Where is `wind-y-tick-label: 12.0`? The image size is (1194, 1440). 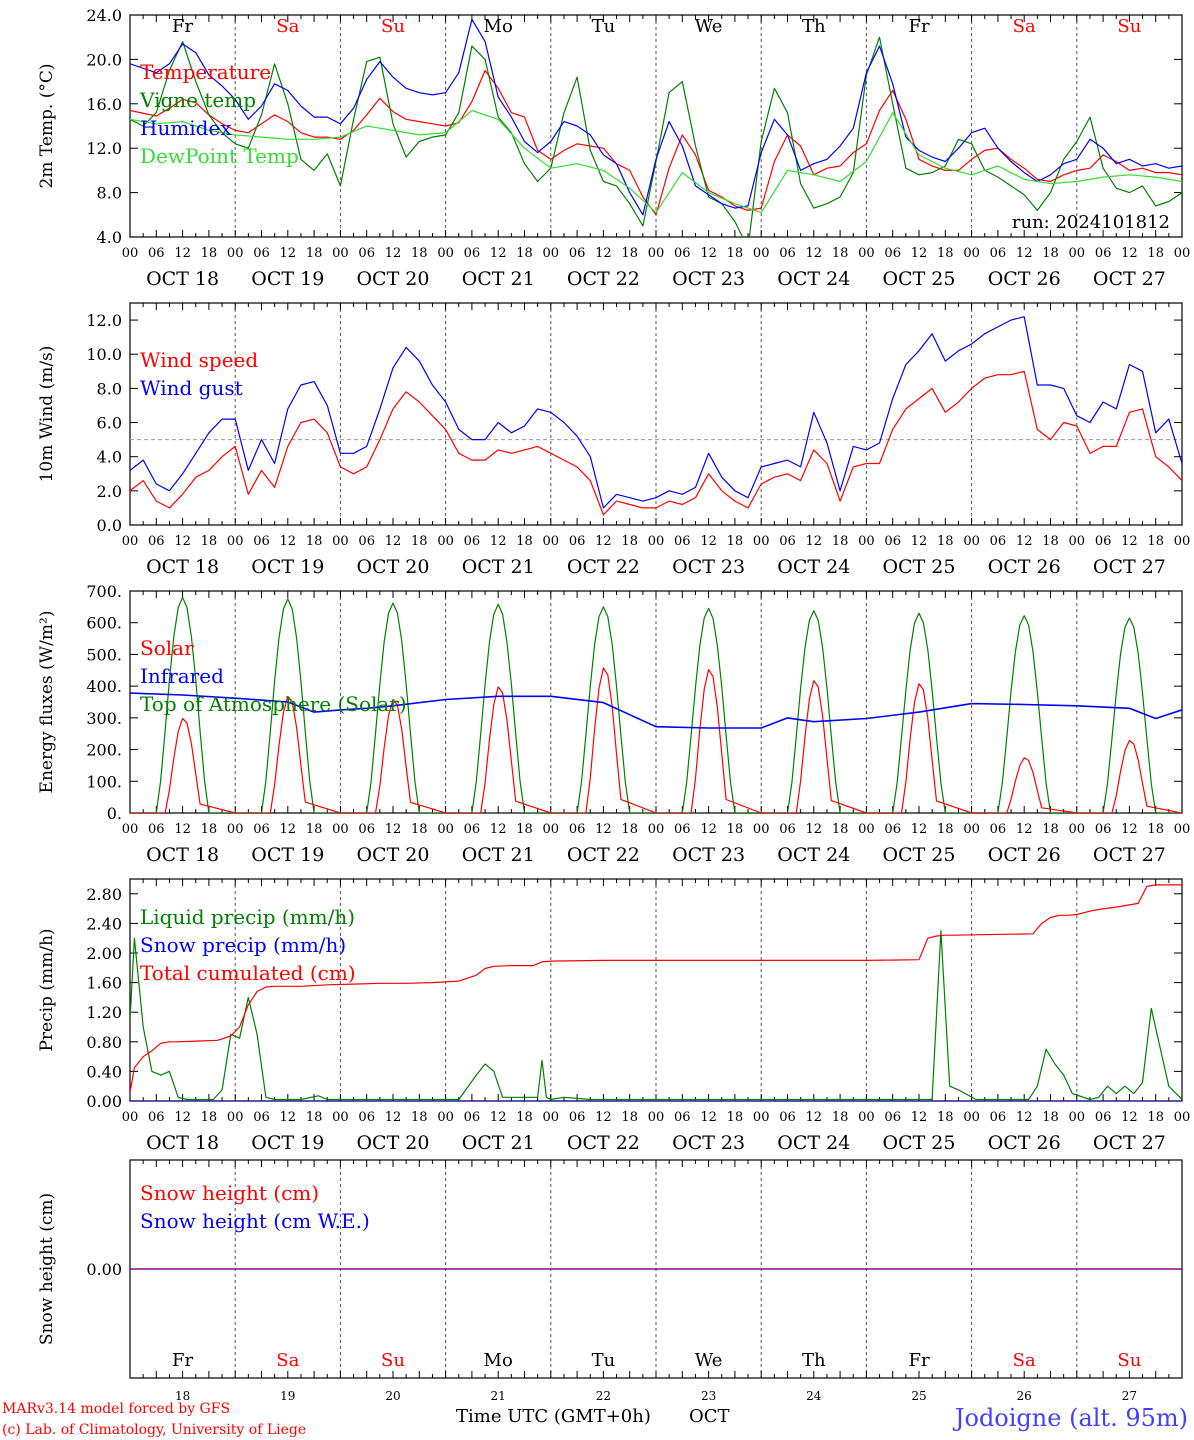
wind-y-tick-label: 12.0 is located at coordinates (104, 320).